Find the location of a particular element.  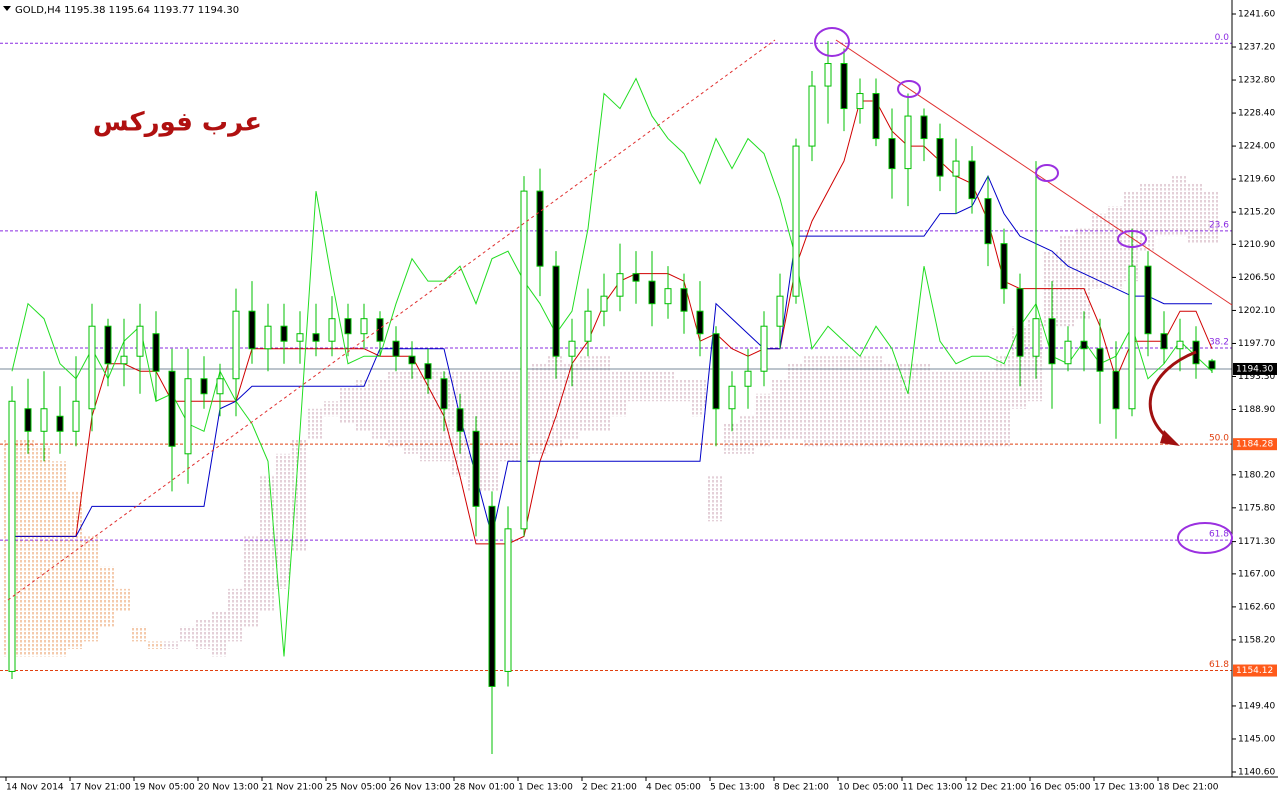

y-tick-label: 1140.60 is located at coordinates (1256, 773).